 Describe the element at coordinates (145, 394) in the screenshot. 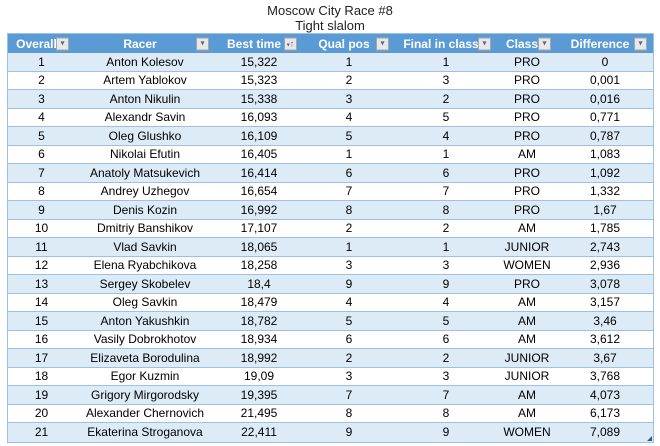

I see `table-cell: Grigory Mirgorodsky` at that location.